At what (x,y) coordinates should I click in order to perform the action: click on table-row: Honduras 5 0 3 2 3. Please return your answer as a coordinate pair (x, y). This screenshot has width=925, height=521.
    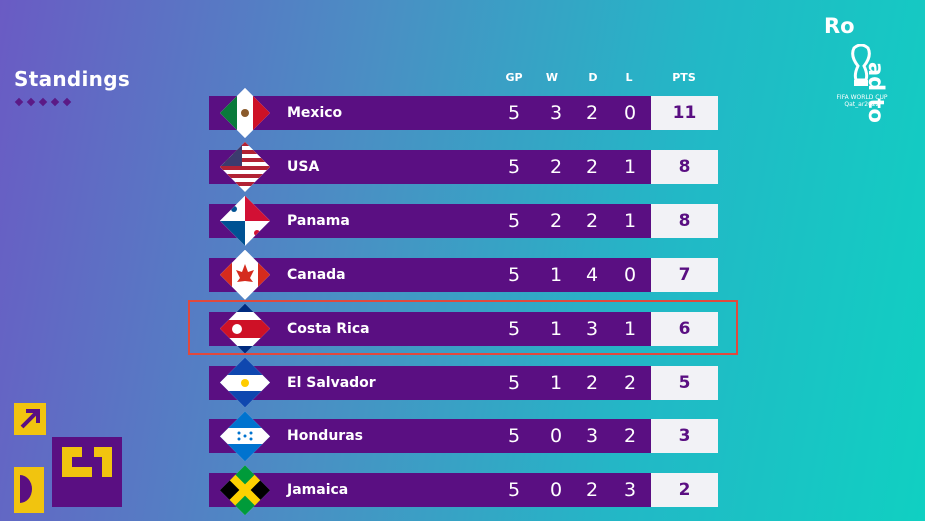
    Looking at the image, I should click on (463, 436).